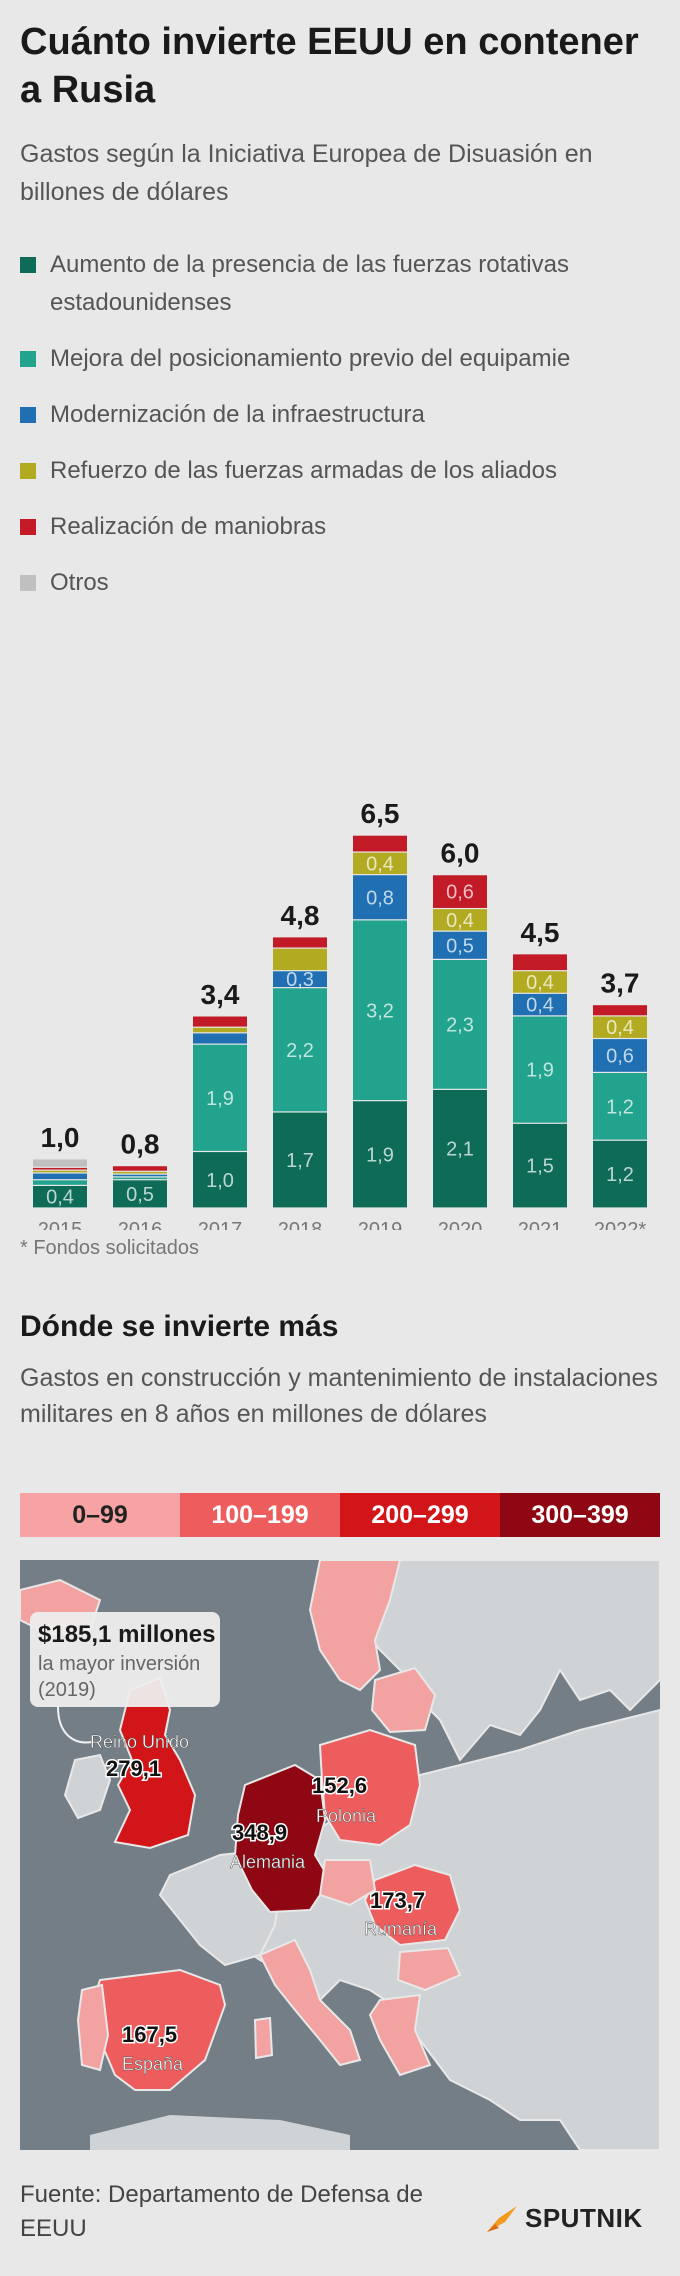 Image resolution: width=680 pixels, height=2276 pixels. I want to click on map-land-greece, so click(400, 2035).